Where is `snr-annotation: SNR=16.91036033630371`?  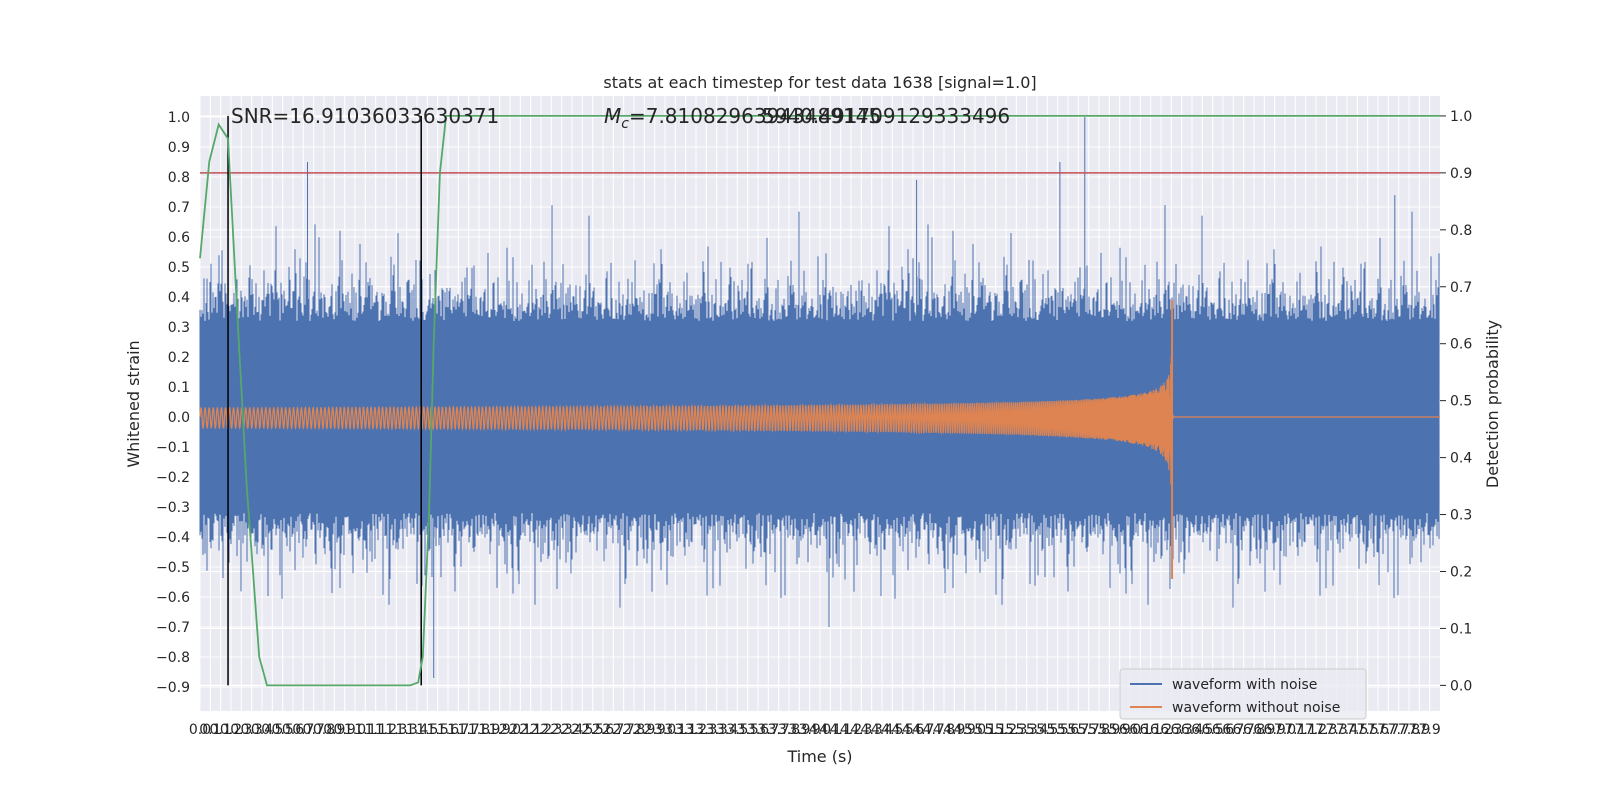
snr-annotation: SNR=16.91036033630371 is located at coordinates (365, 116).